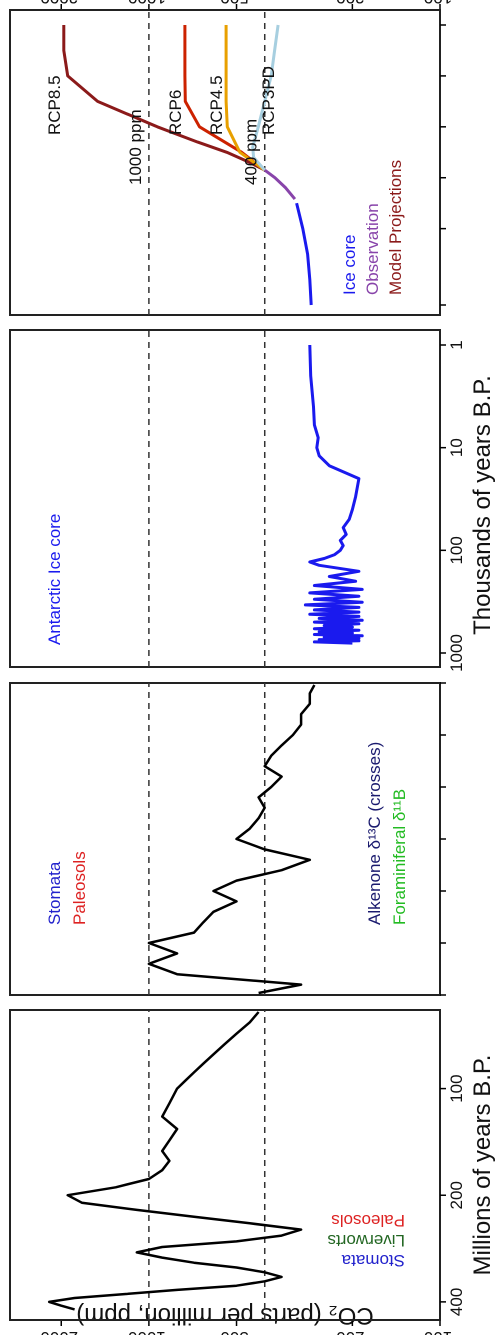  Describe the element at coordinates (366, 1240) in the screenshot. I see `legend-item: Liverworts` at that location.